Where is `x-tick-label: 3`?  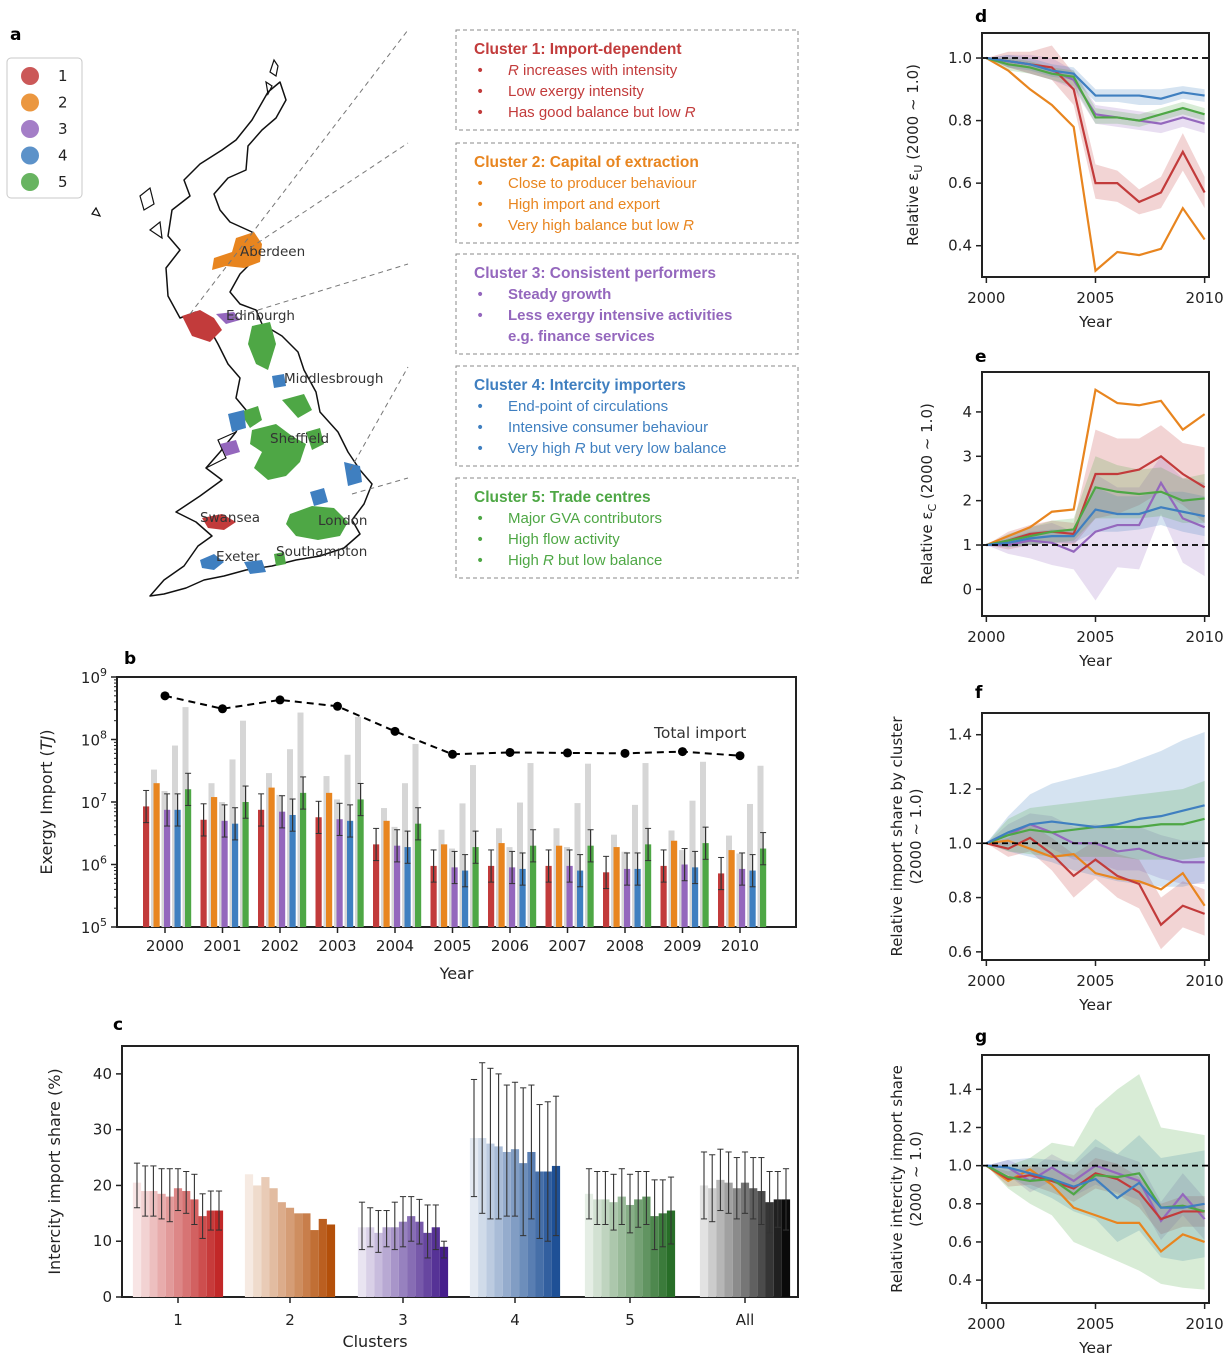 x-tick-label: 3 is located at coordinates (403, 1320).